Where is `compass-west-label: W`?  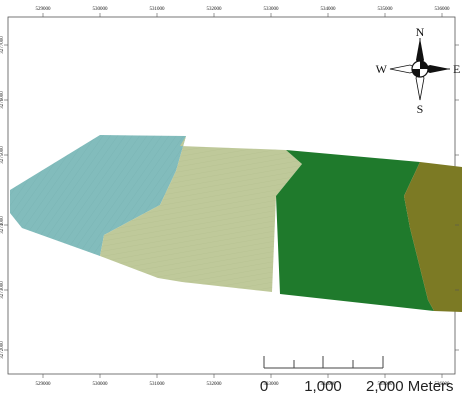
compass-west-label: W is located at coordinates (382, 69).